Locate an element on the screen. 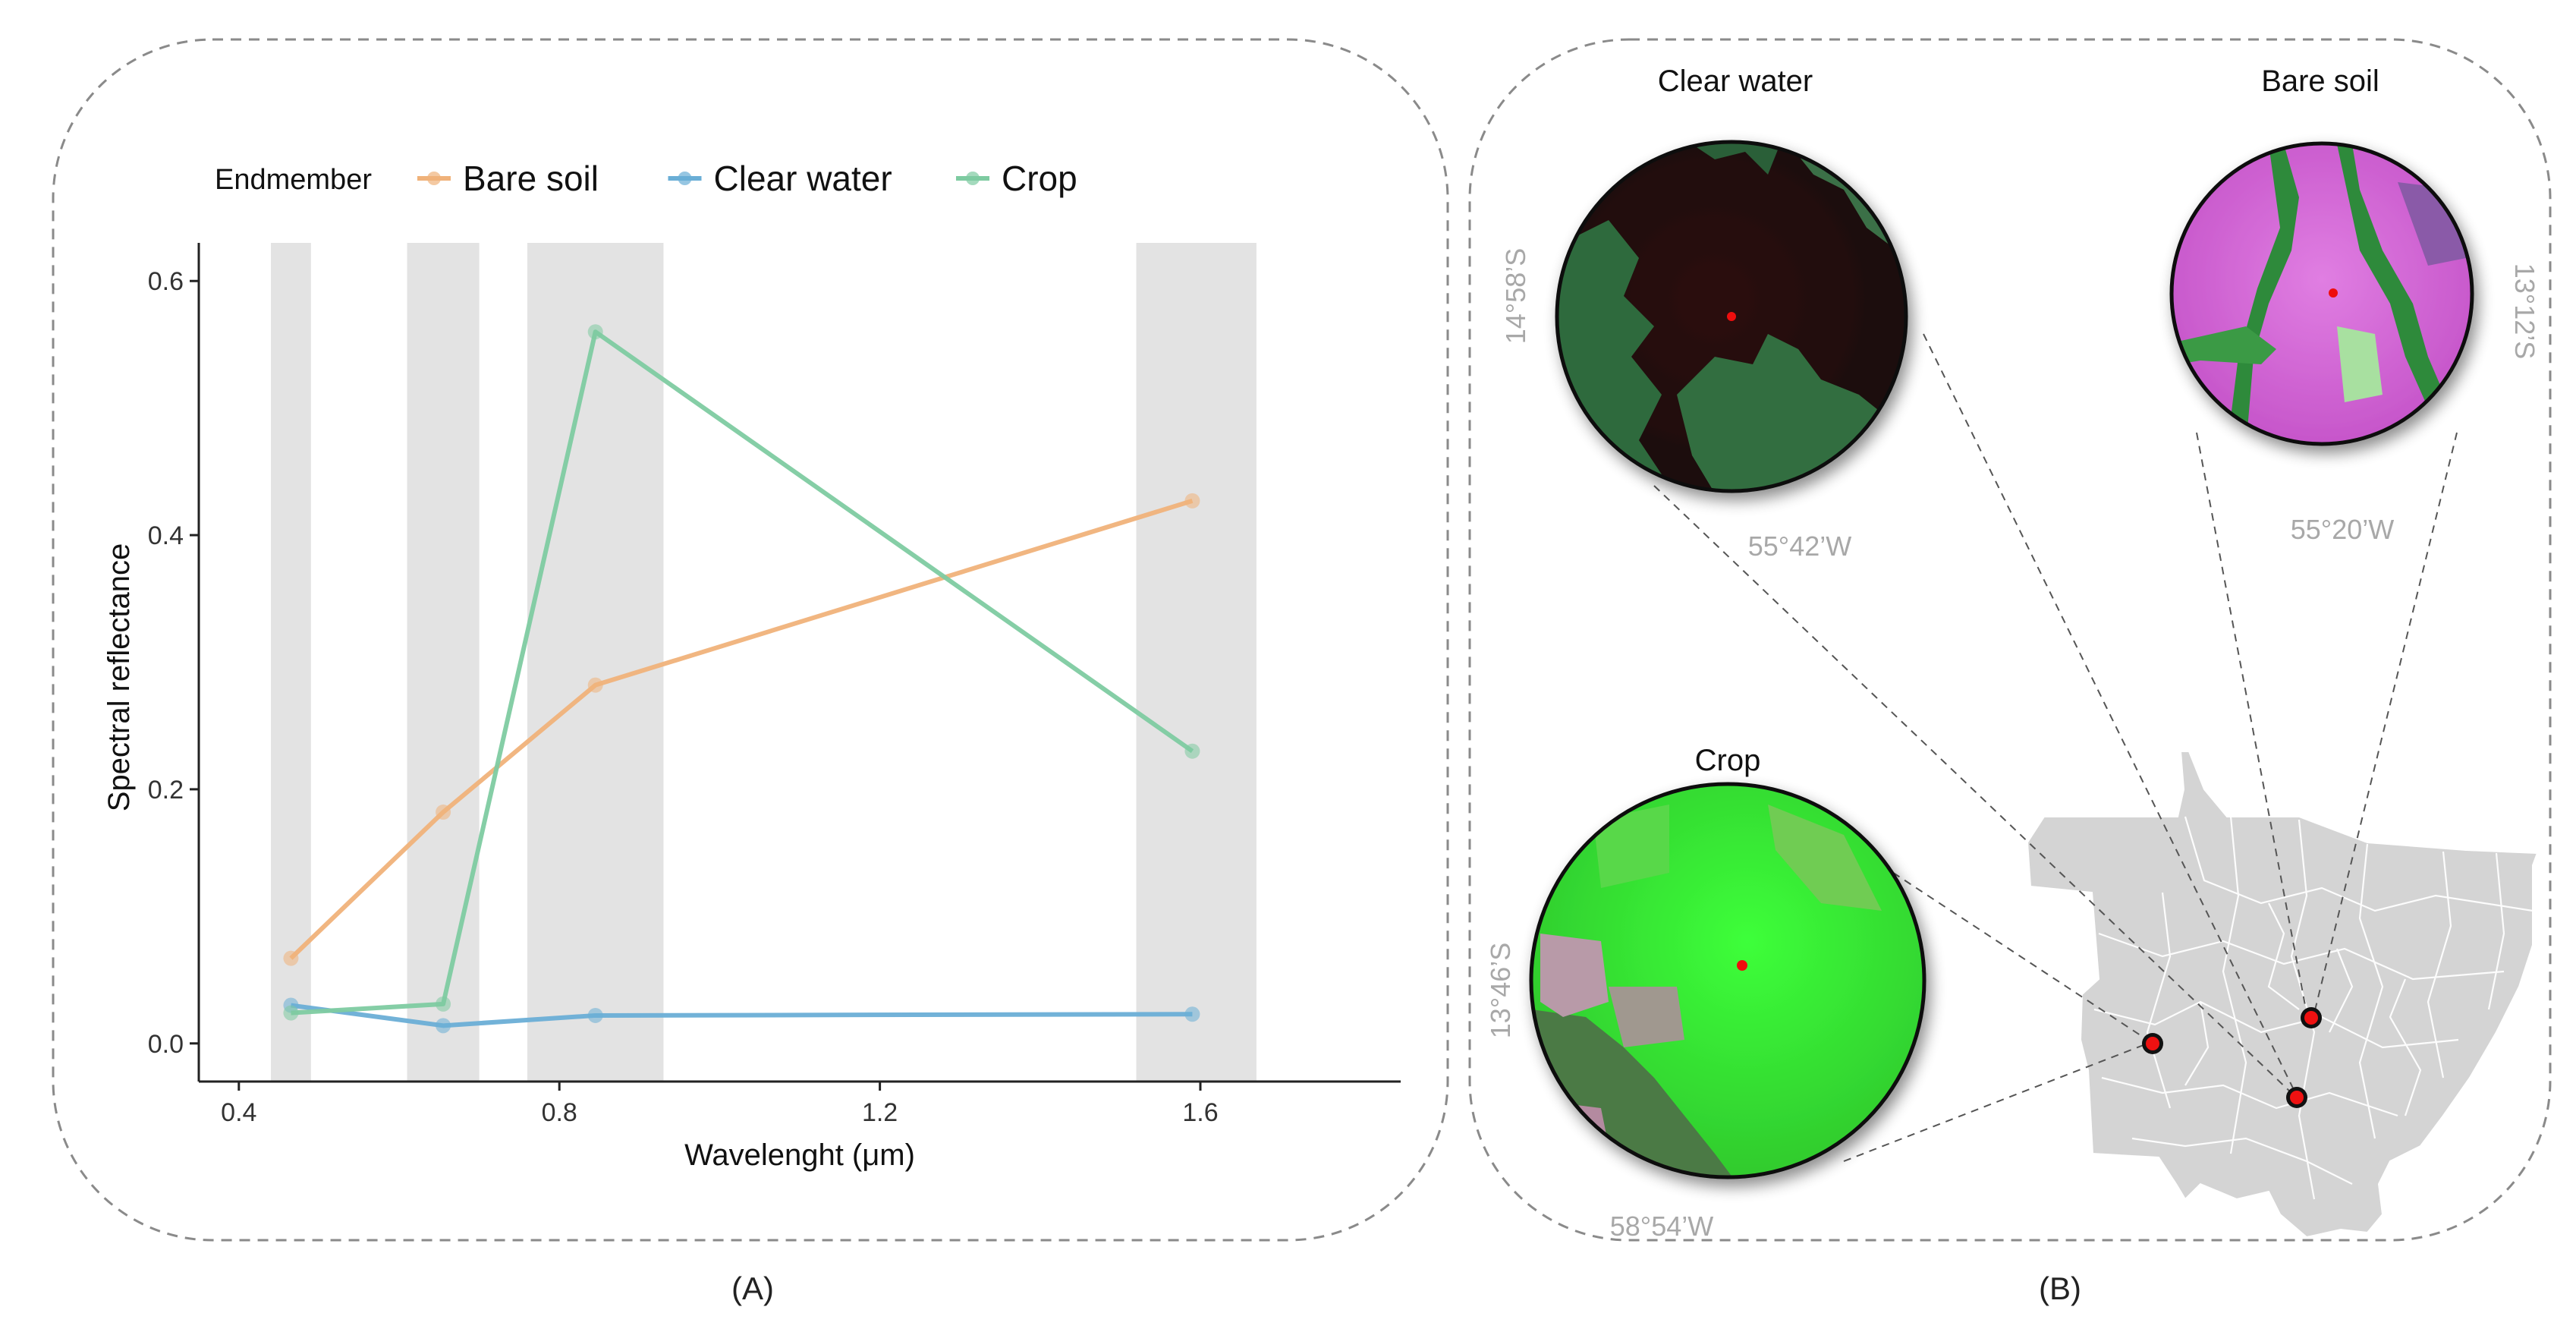 The width and height of the screenshot is (2576, 1332). inset-lon-clear-water: 55°42’W is located at coordinates (1799, 546).